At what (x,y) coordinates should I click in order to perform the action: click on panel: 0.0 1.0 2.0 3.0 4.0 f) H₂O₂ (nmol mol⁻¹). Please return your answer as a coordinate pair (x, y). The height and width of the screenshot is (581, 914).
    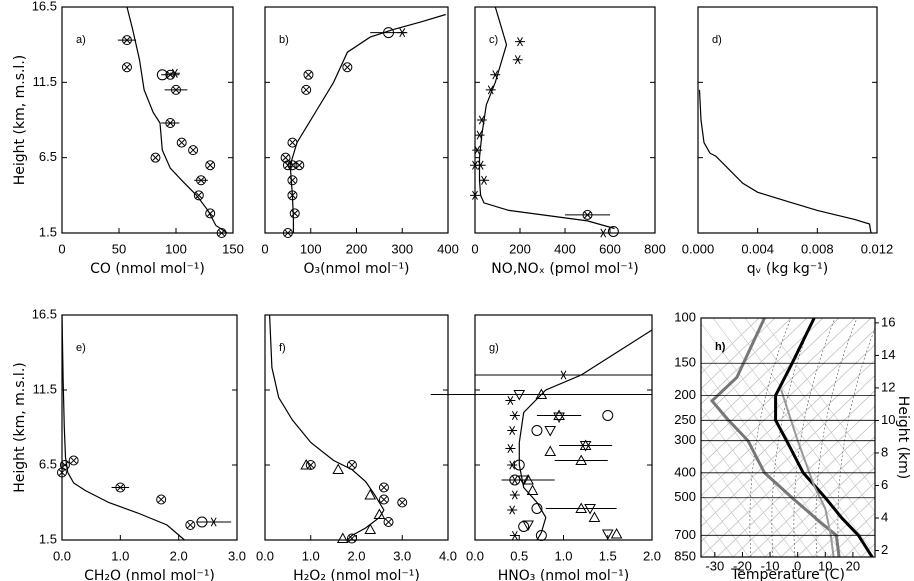
    Looking at the image, I should click on (356, 447).